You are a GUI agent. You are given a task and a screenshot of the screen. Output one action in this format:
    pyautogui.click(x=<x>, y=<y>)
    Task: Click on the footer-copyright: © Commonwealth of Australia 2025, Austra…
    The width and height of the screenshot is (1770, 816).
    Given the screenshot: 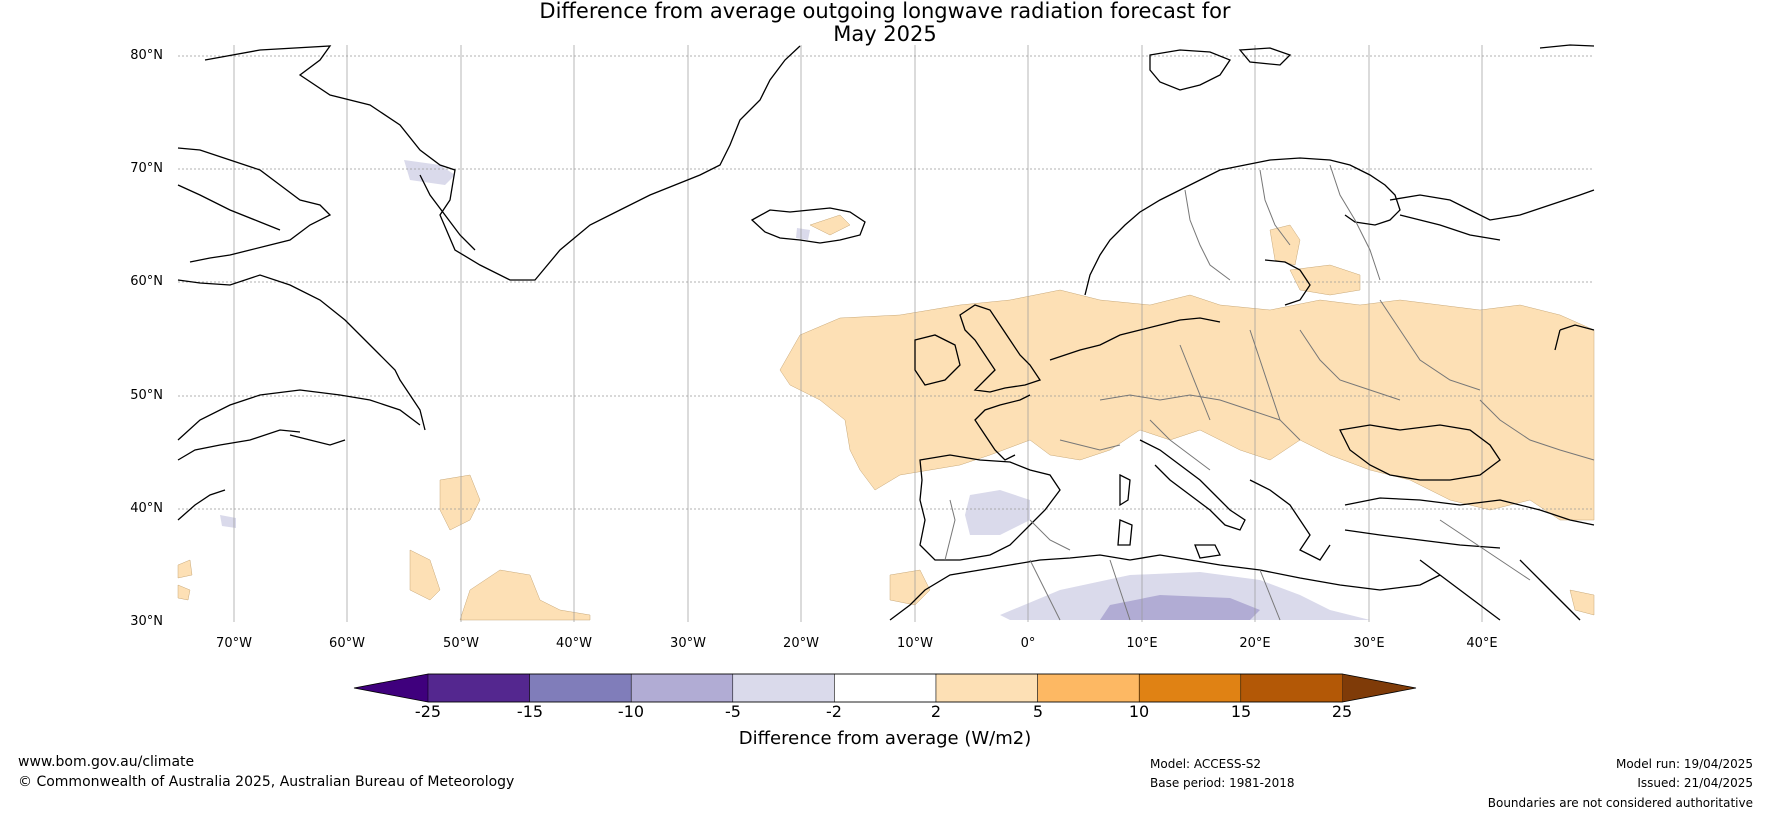 What is the action you would take?
    pyautogui.click(x=266, y=782)
    